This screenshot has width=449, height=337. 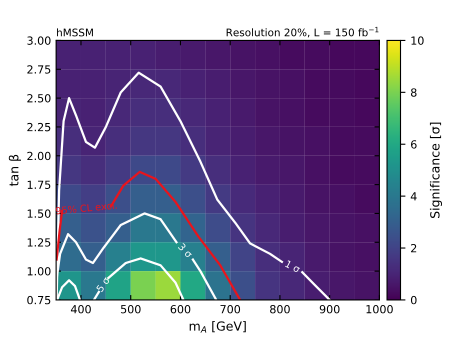 What do you see at coordinates (413, 300) in the screenshot?
I see `color-bar-label: 0` at bounding box center [413, 300].